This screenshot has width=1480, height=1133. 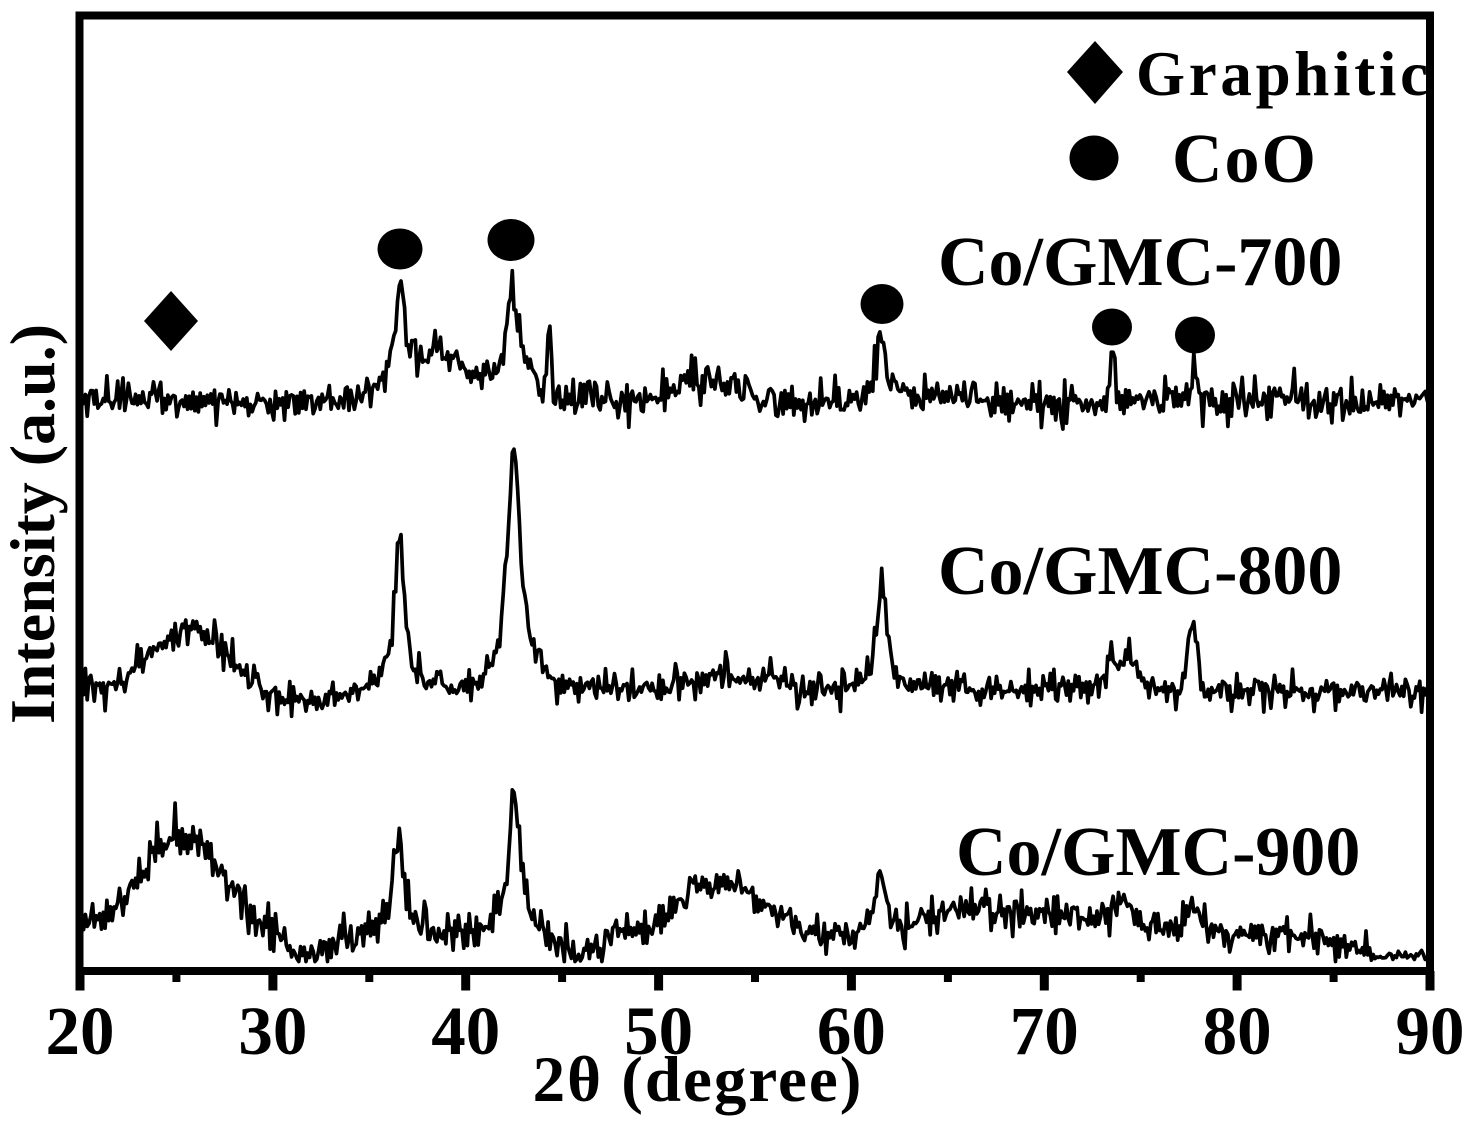 I want to click on svg-text: Co/GMC-700, so click(x=1140, y=262).